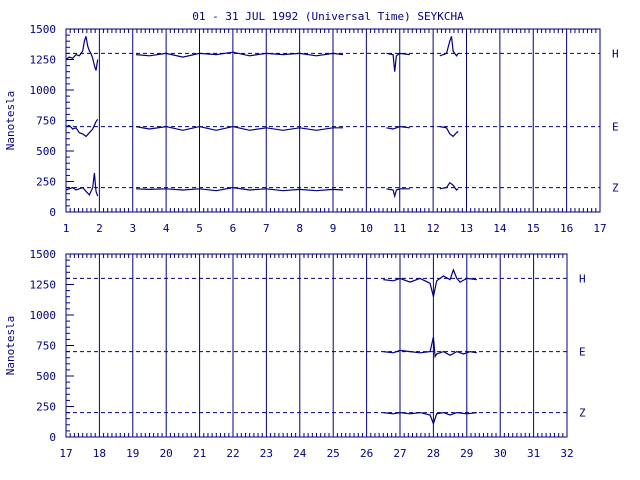 Image resolution: width=640 pixels, height=480 pixels. What do you see at coordinates (199, 228) in the screenshot?
I see `x-tick-label: 5` at bounding box center [199, 228].